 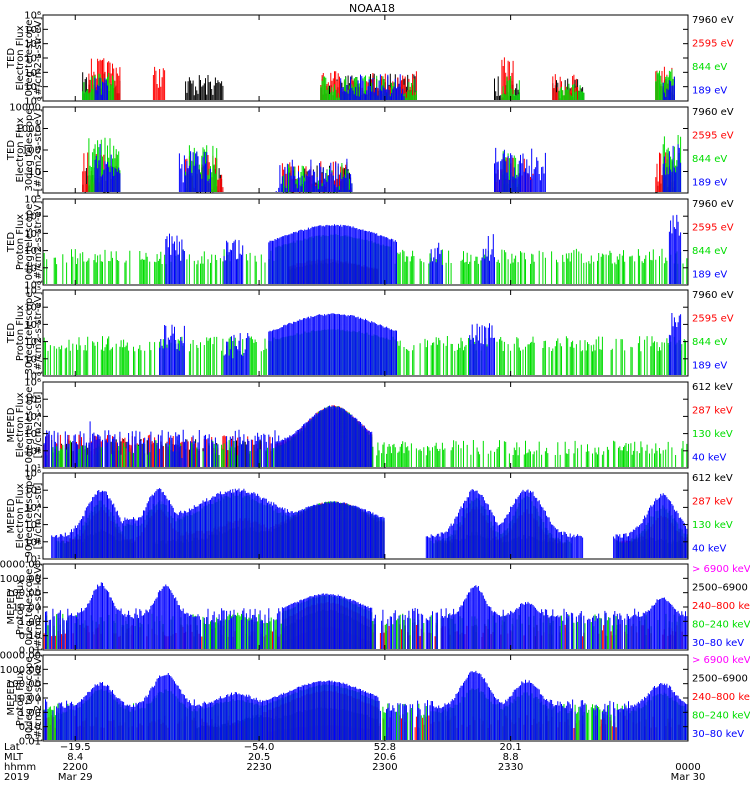 I want to click on time-row-label: MLT, so click(x=14, y=757).